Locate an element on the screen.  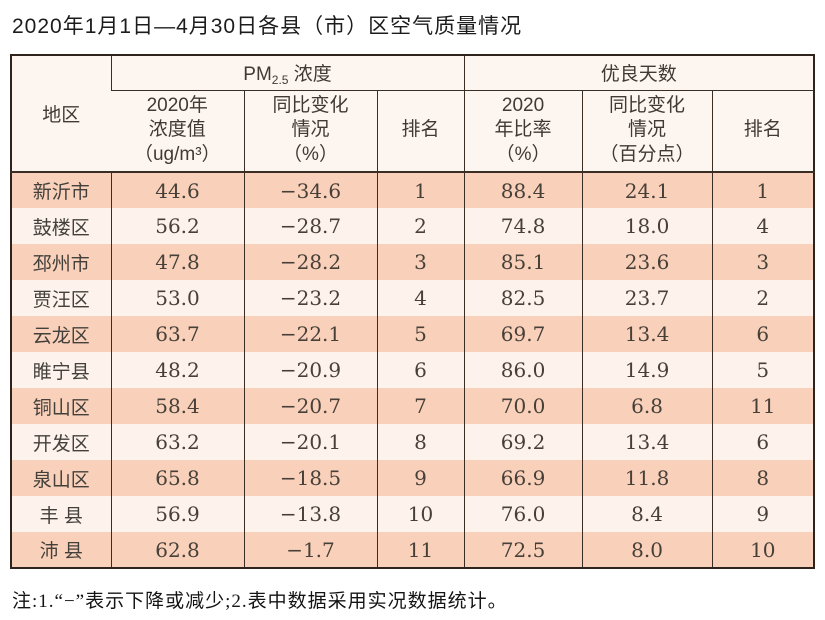
table-row: 睢宁县 48.2 −20.9 6 86.0 14.9 5 is located at coordinates (413, 370).